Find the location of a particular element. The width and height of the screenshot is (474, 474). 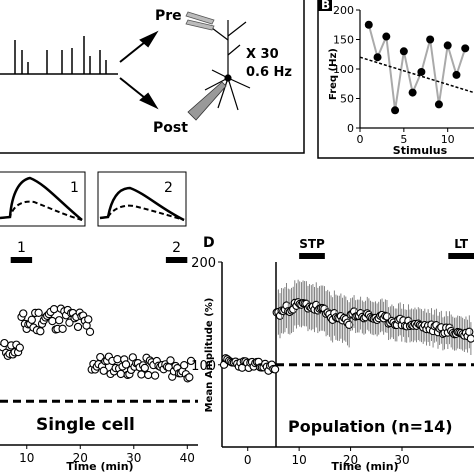

spike-train is located at coordinates (59, 55).